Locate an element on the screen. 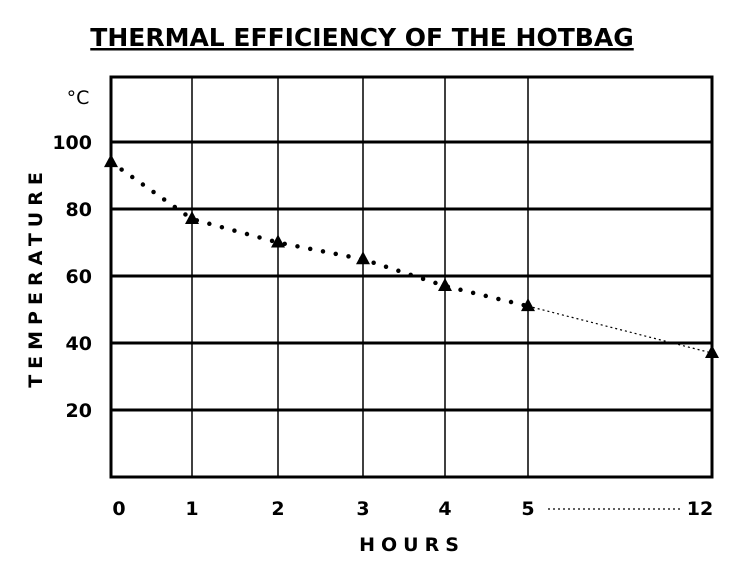 The width and height of the screenshot is (739, 570). y-tick-label: 80 is located at coordinates (79, 210).